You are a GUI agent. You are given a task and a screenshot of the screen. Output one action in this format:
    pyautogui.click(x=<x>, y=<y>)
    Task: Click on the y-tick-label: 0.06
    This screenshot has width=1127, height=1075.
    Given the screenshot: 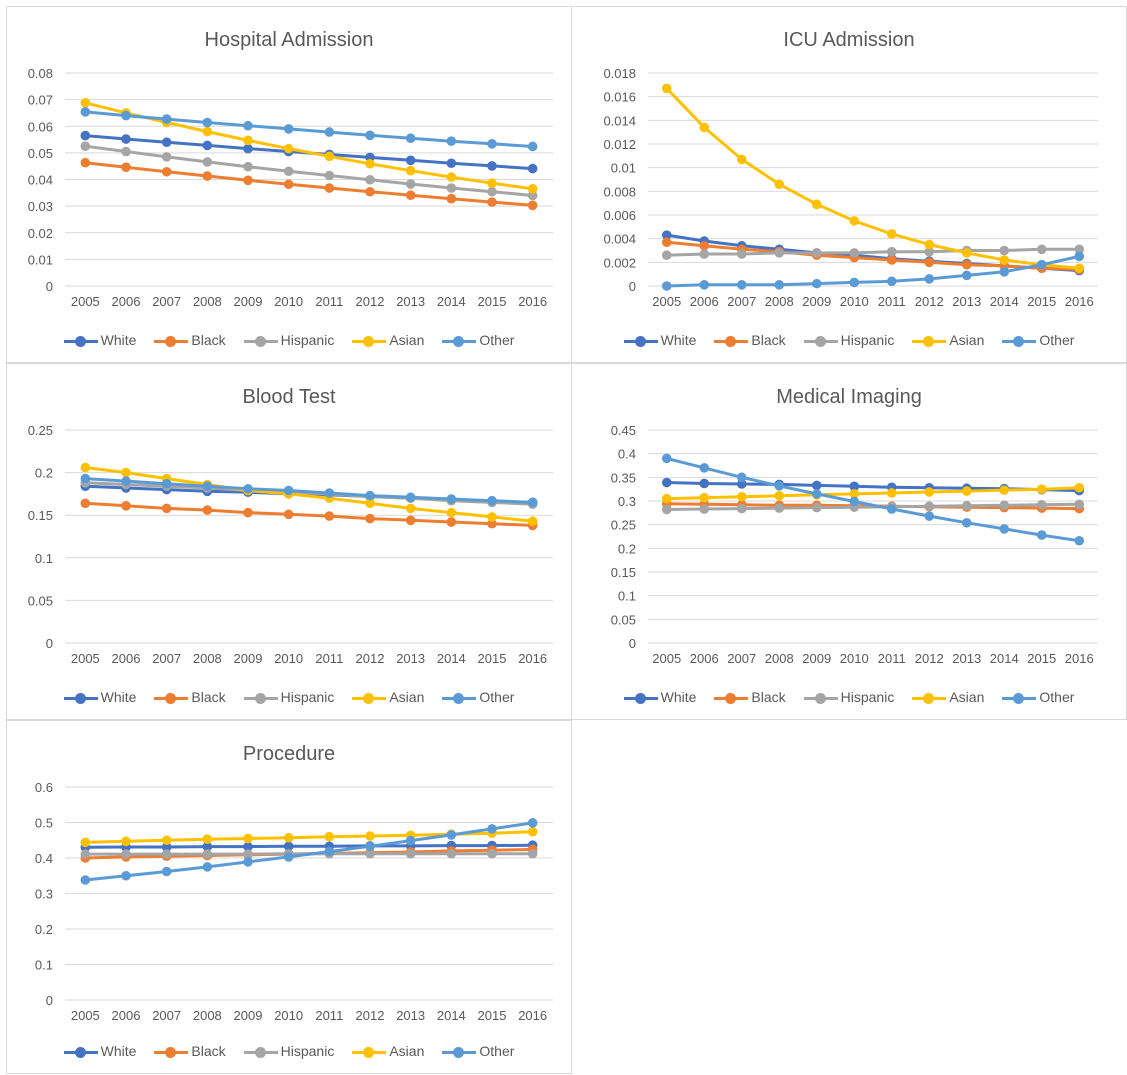 What is the action you would take?
    pyautogui.click(x=40, y=126)
    